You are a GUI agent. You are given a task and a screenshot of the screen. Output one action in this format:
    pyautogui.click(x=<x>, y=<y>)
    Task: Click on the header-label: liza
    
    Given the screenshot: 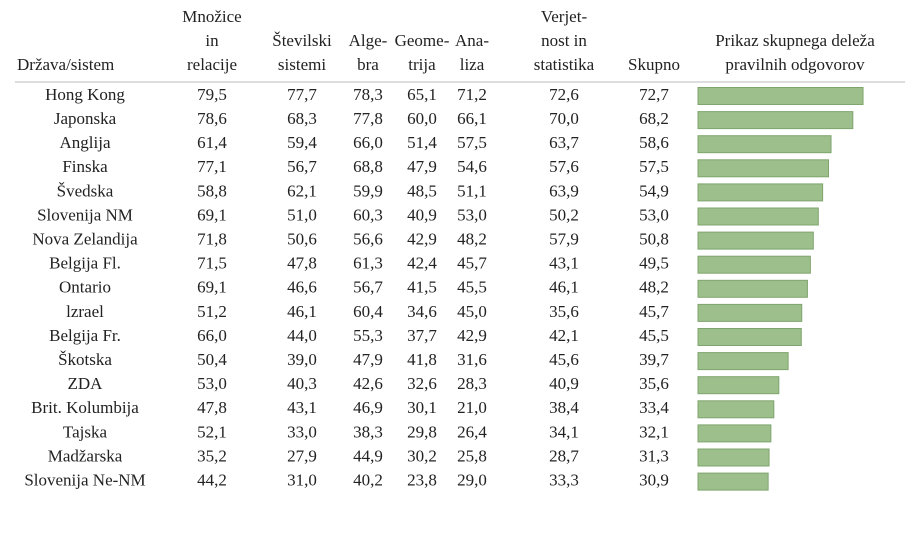 What is the action you would take?
    pyautogui.click(x=472, y=64)
    